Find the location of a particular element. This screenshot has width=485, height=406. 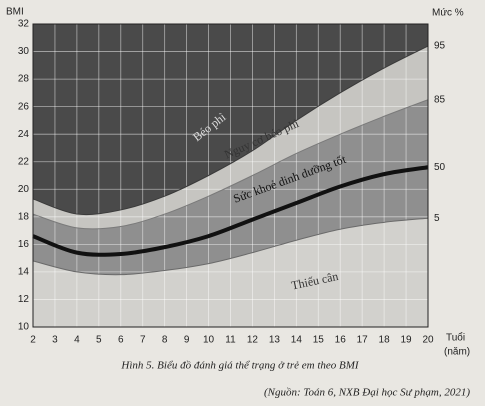

x-tick-label: 16 is located at coordinates (341, 340).